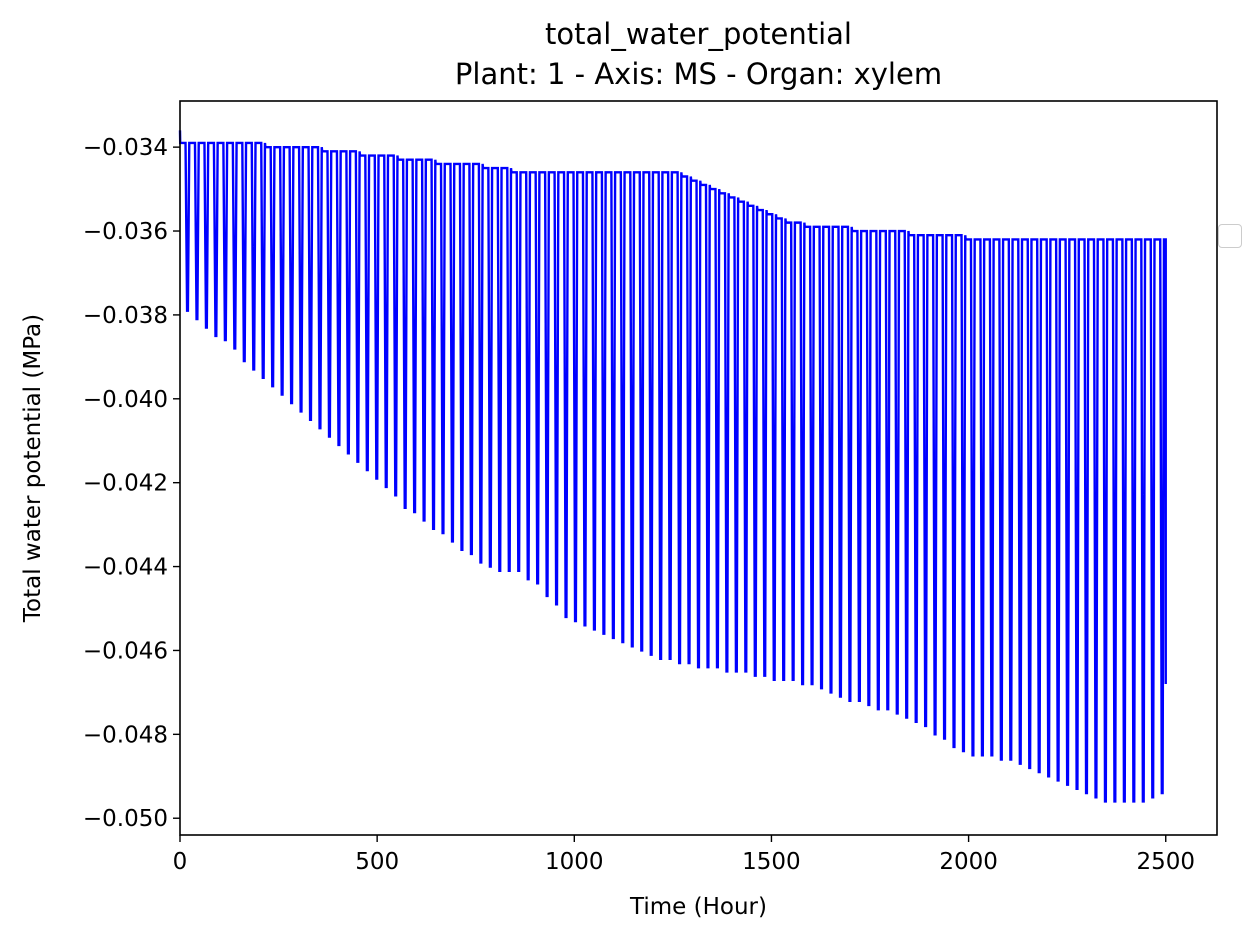  Describe the element at coordinates (125, 484) in the screenshot. I see `y-tick-label: −0.042` at that location.